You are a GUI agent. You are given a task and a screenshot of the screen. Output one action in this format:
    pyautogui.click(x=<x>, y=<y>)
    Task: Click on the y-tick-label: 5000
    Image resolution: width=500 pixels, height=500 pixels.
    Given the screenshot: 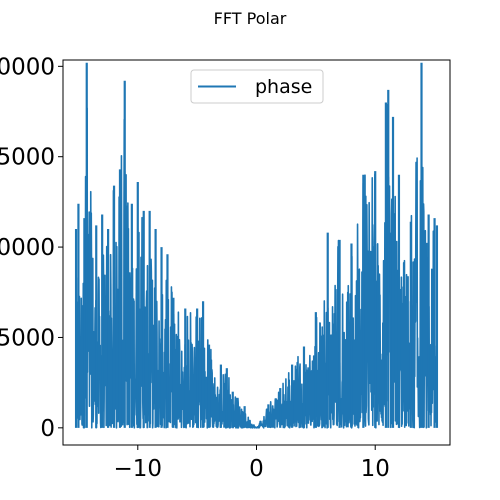 What is the action you would take?
    pyautogui.click(x=27, y=338)
    